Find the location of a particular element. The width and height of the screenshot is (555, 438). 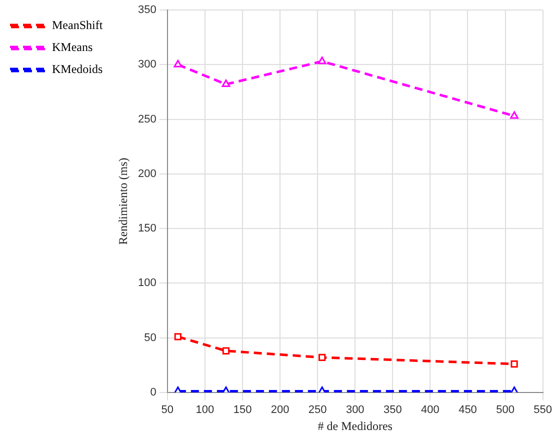

legend-label: KMedoids is located at coordinates (77, 69).